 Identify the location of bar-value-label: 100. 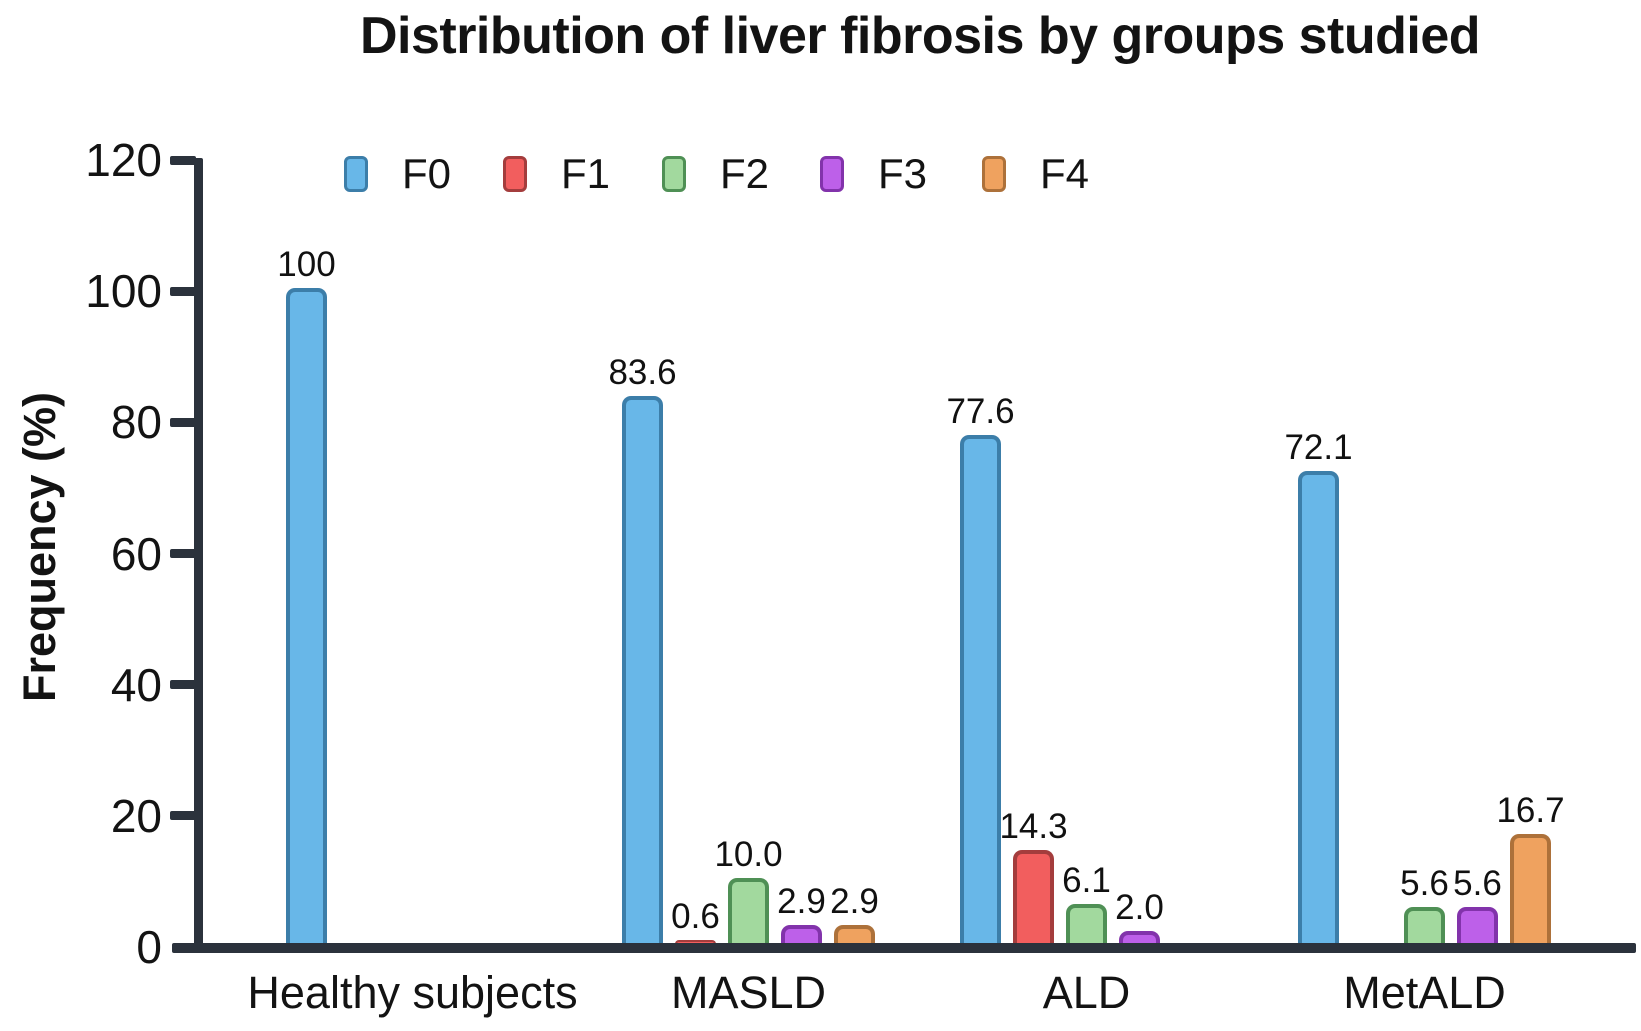
(306, 264).